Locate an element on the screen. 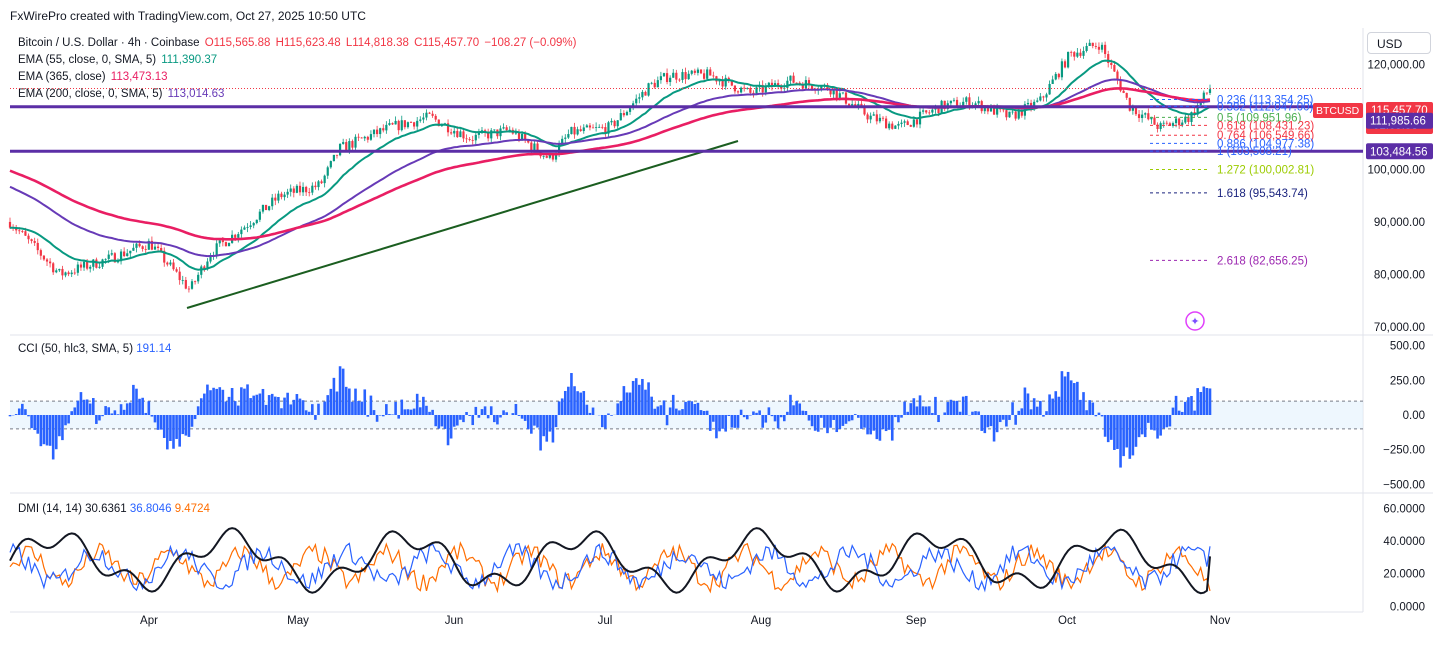 Image resolution: width=1433 pixels, height=647 pixels. dmi-tick-label: 20.0000 is located at coordinates (1404, 575).